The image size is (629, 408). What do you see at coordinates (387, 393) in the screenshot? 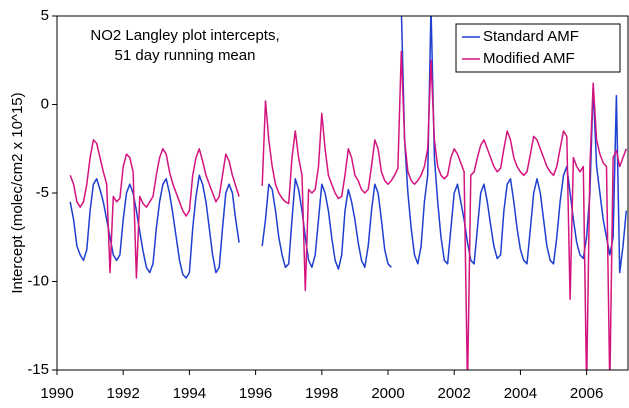
I see `x-tick-label: 2000` at bounding box center [387, 393].